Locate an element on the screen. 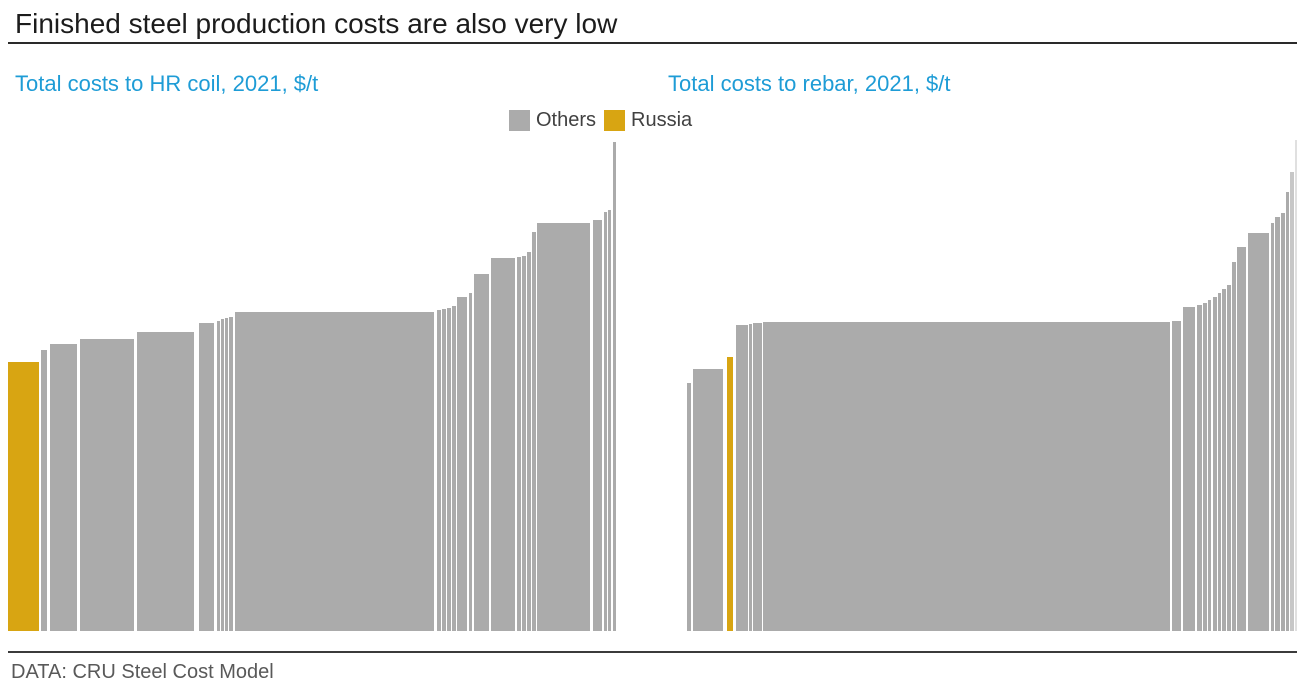 This screenshot has width=1310, height=687. legend-label-russia: Russia is located at coordinates (662, 119).